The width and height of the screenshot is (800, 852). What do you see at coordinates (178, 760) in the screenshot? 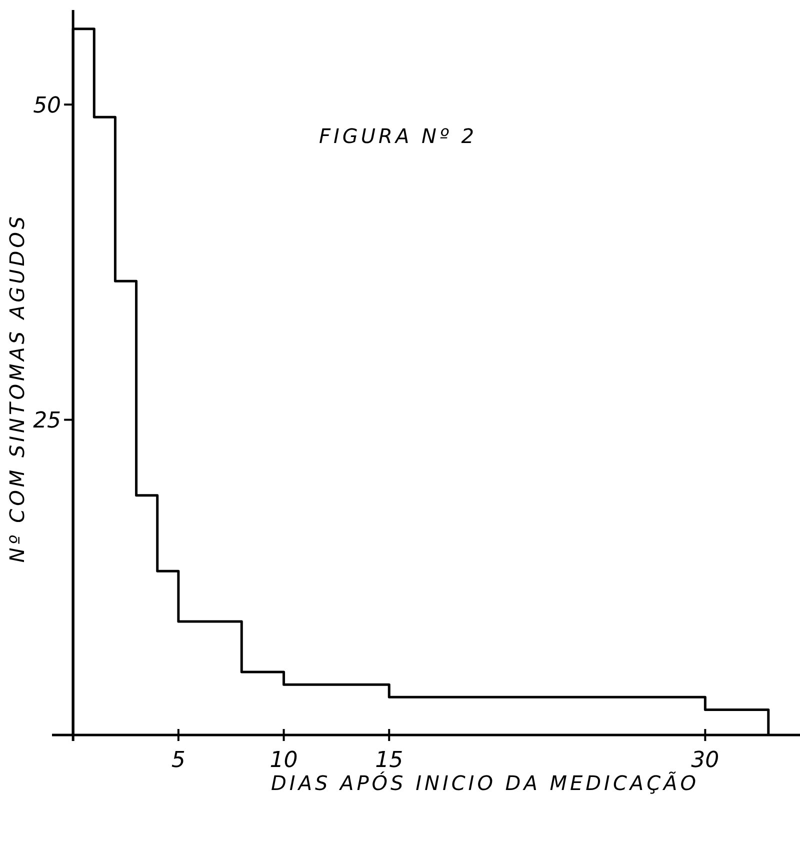
I see `x-tick-label: 5` at bounding box center [178, 760].